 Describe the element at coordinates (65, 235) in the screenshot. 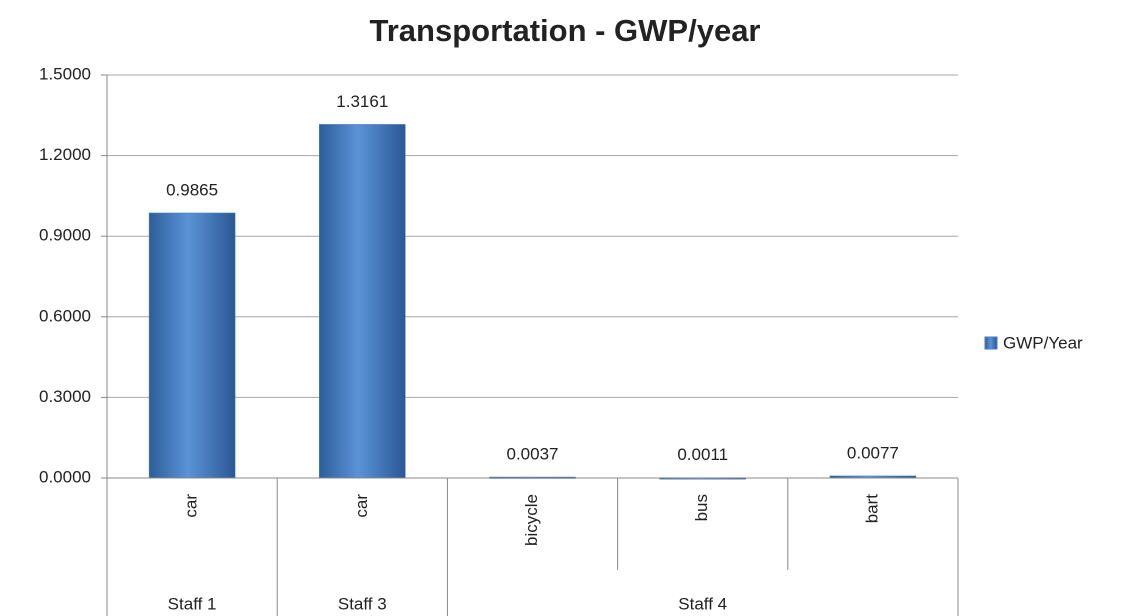

I see `y-tick-label: 0.9000` at that location.